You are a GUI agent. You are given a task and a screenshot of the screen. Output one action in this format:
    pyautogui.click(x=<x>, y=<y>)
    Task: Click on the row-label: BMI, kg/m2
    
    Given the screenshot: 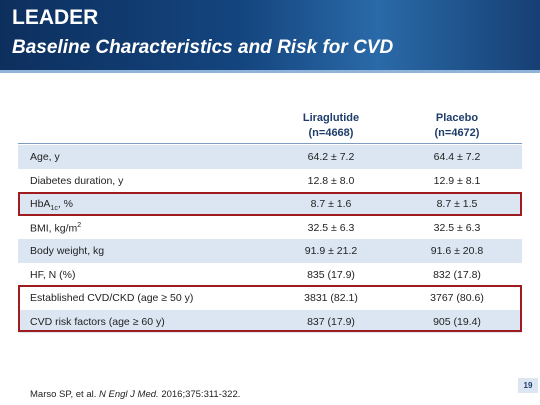 What is the action you would take?
    pyautogui.click(x=55, y=228)
    